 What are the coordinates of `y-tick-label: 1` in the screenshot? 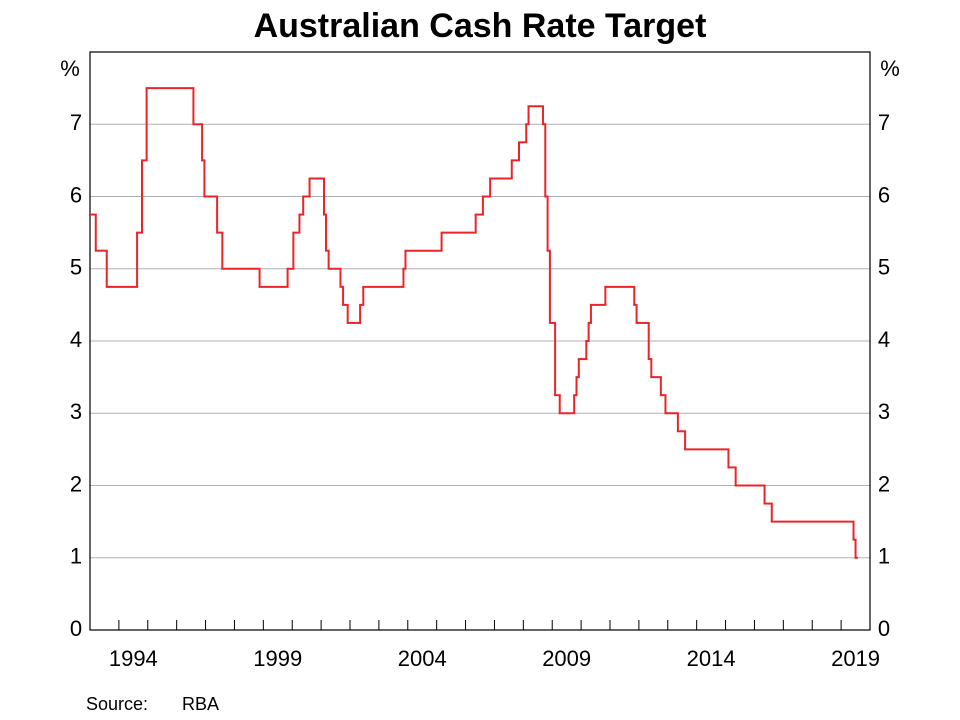 It's located at (76, 556).